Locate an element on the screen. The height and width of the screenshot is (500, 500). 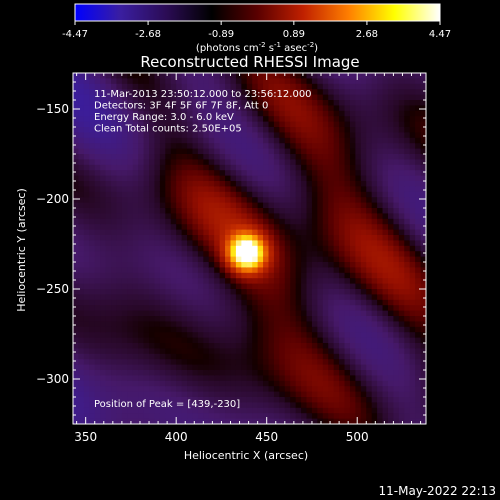
colorbar-tick-label: 2.68 is located at coordinates (367, 34).